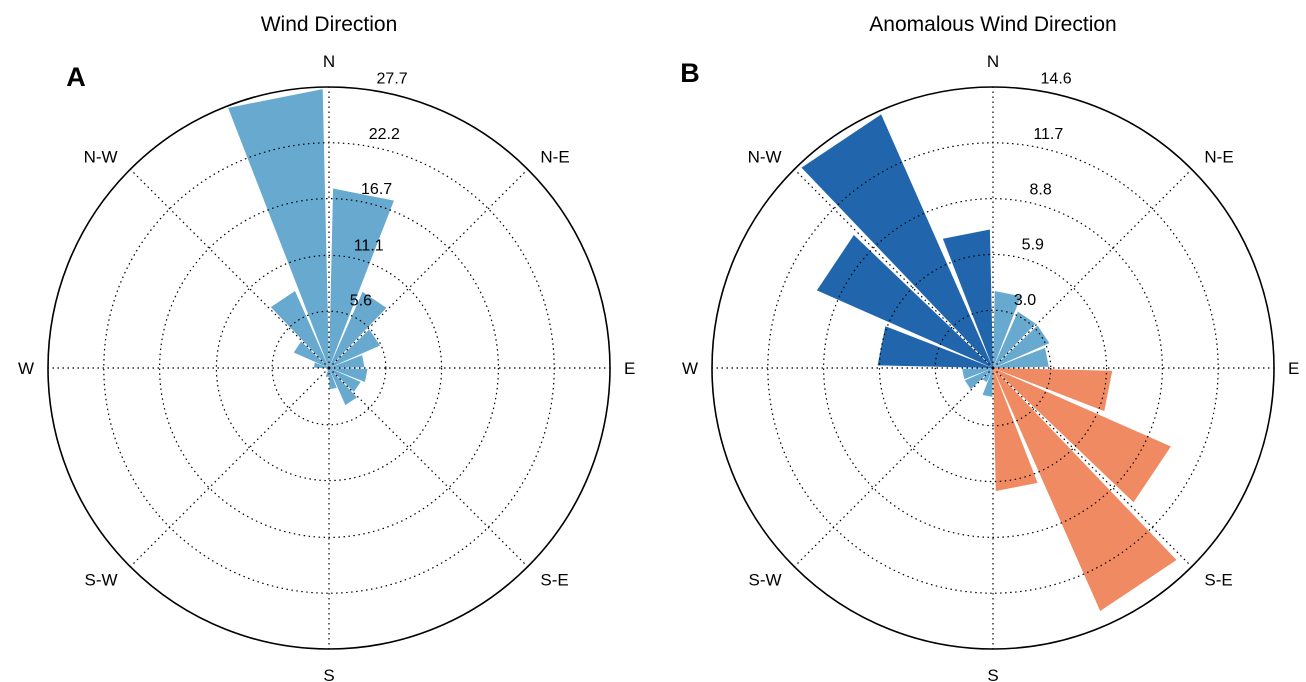 The height and width of the screenshot is (682, 1306). Describe the element at coordinates (361, 301) in the screenshot. I see `panel-a-ring-label: 5.6` at that location.